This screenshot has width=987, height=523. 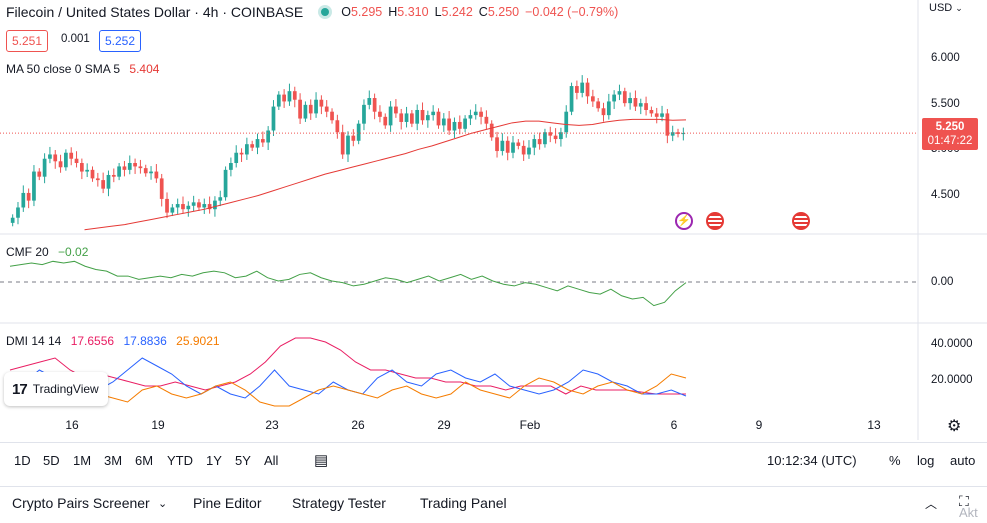 I want to click on currency-select: USD ⌄, so click(x=946, y=8).